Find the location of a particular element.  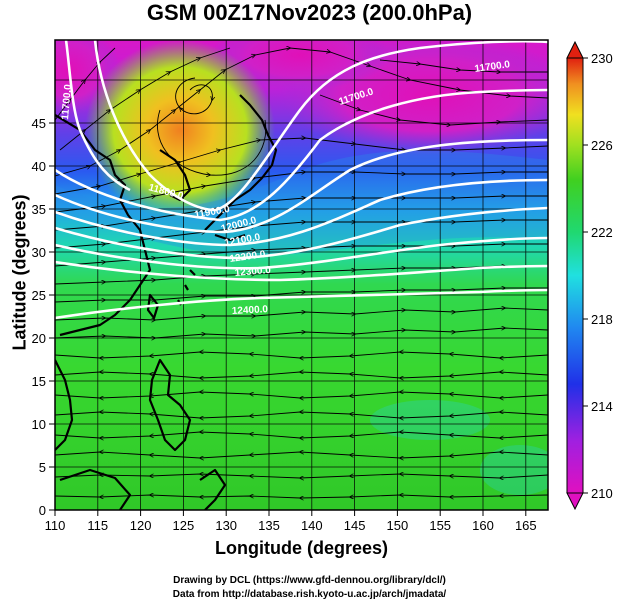

y-axis-label: Latitude (degrees) is located at coordinates (19, 272).